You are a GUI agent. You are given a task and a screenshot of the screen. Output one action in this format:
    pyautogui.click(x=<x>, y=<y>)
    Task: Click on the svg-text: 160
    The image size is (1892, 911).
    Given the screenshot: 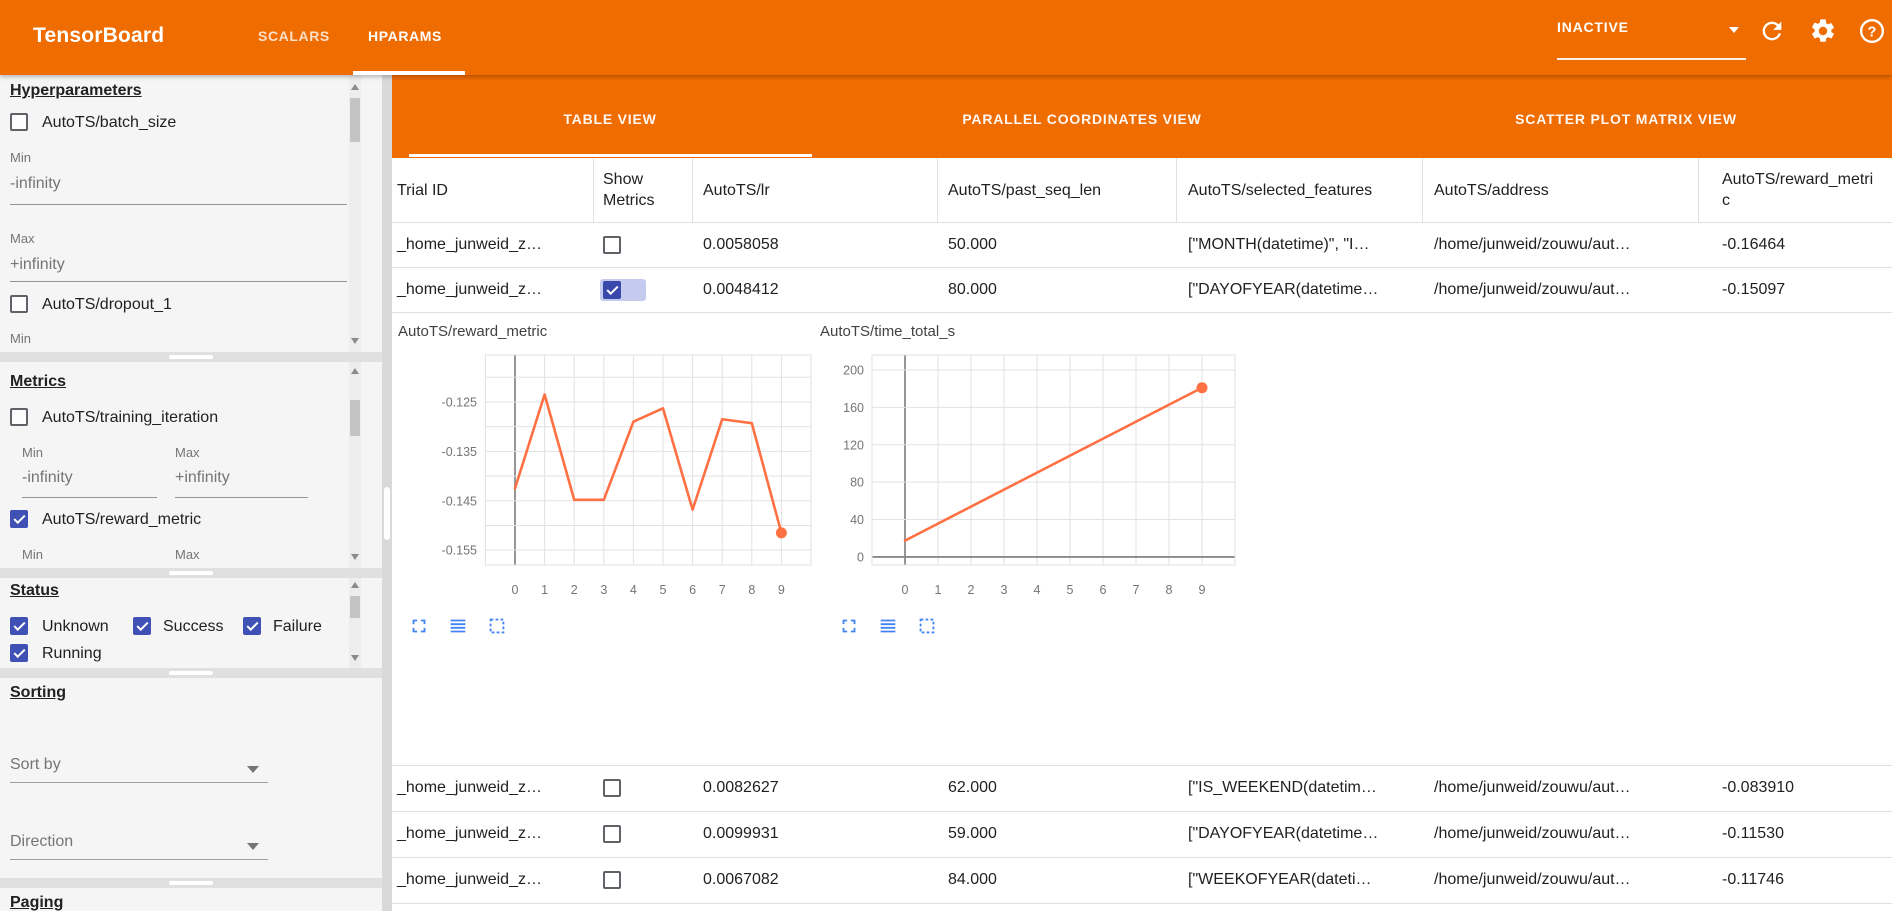 What is the action you would take?
    pyautogui.click(x=853, y=408)
    